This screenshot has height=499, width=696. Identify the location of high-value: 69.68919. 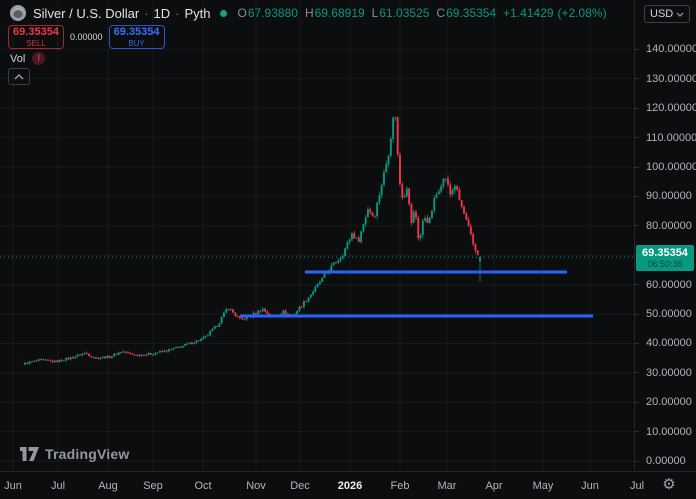
(339, 13).